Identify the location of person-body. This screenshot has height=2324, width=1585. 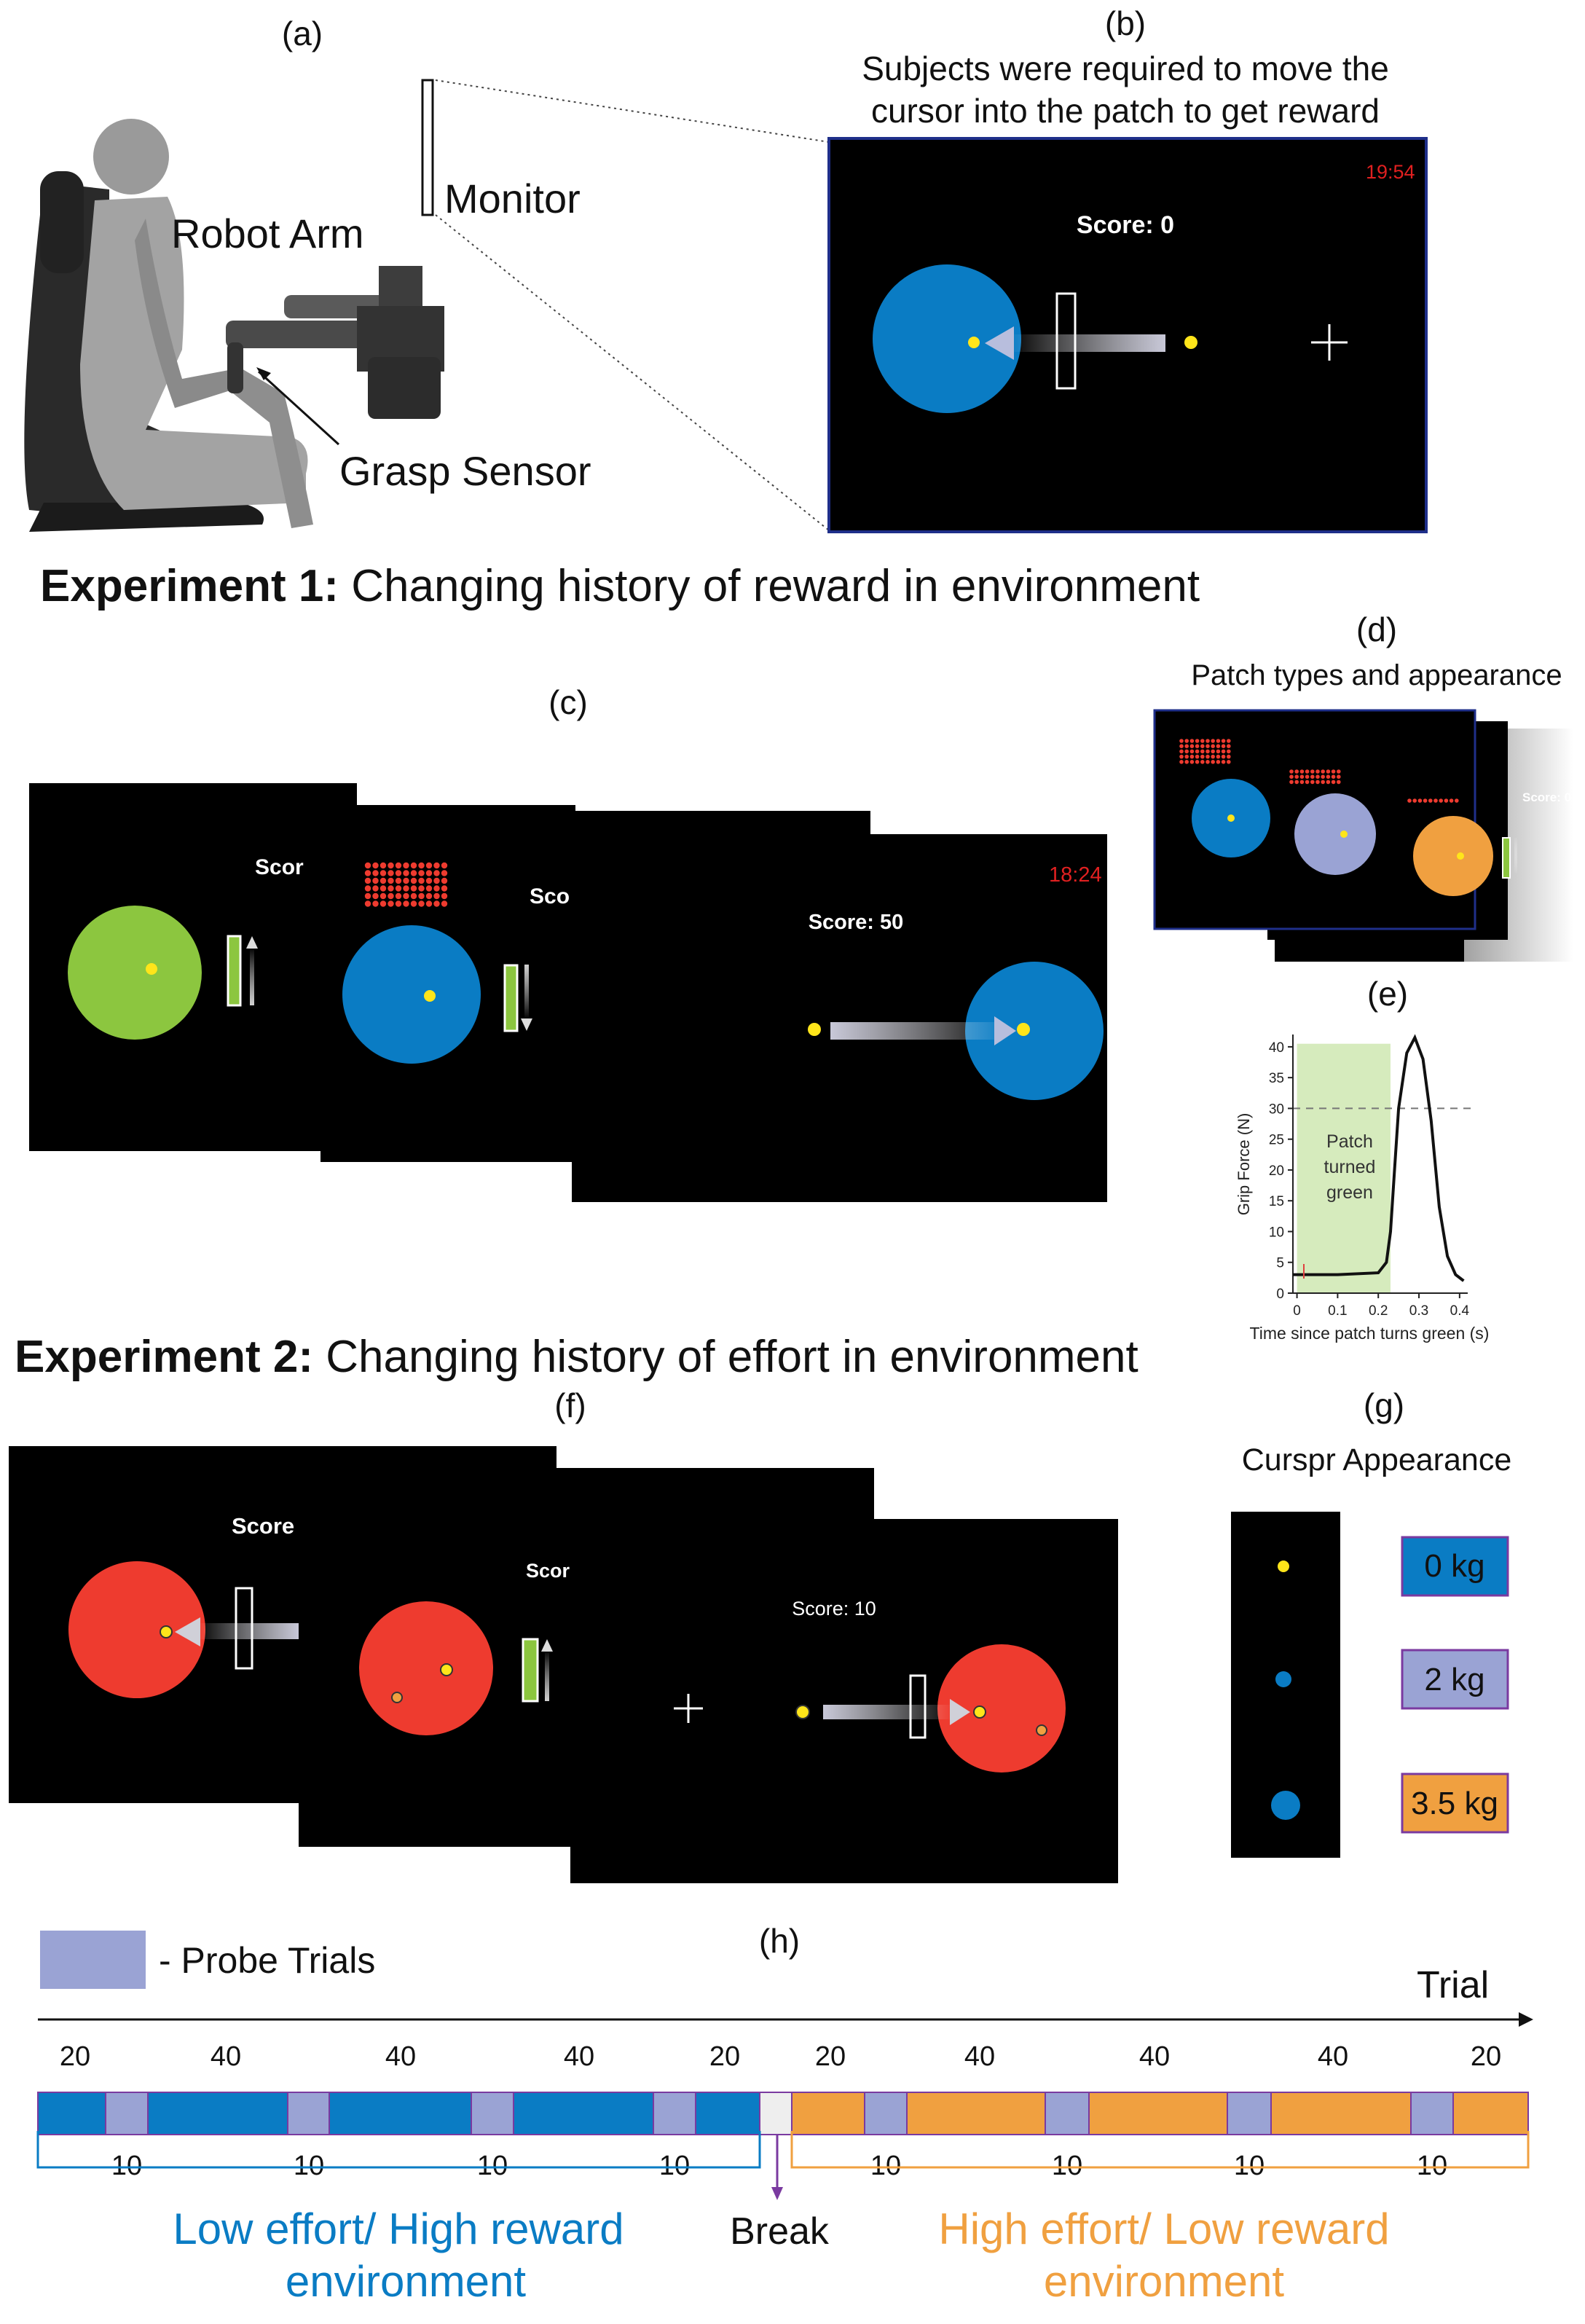
(194, 353).